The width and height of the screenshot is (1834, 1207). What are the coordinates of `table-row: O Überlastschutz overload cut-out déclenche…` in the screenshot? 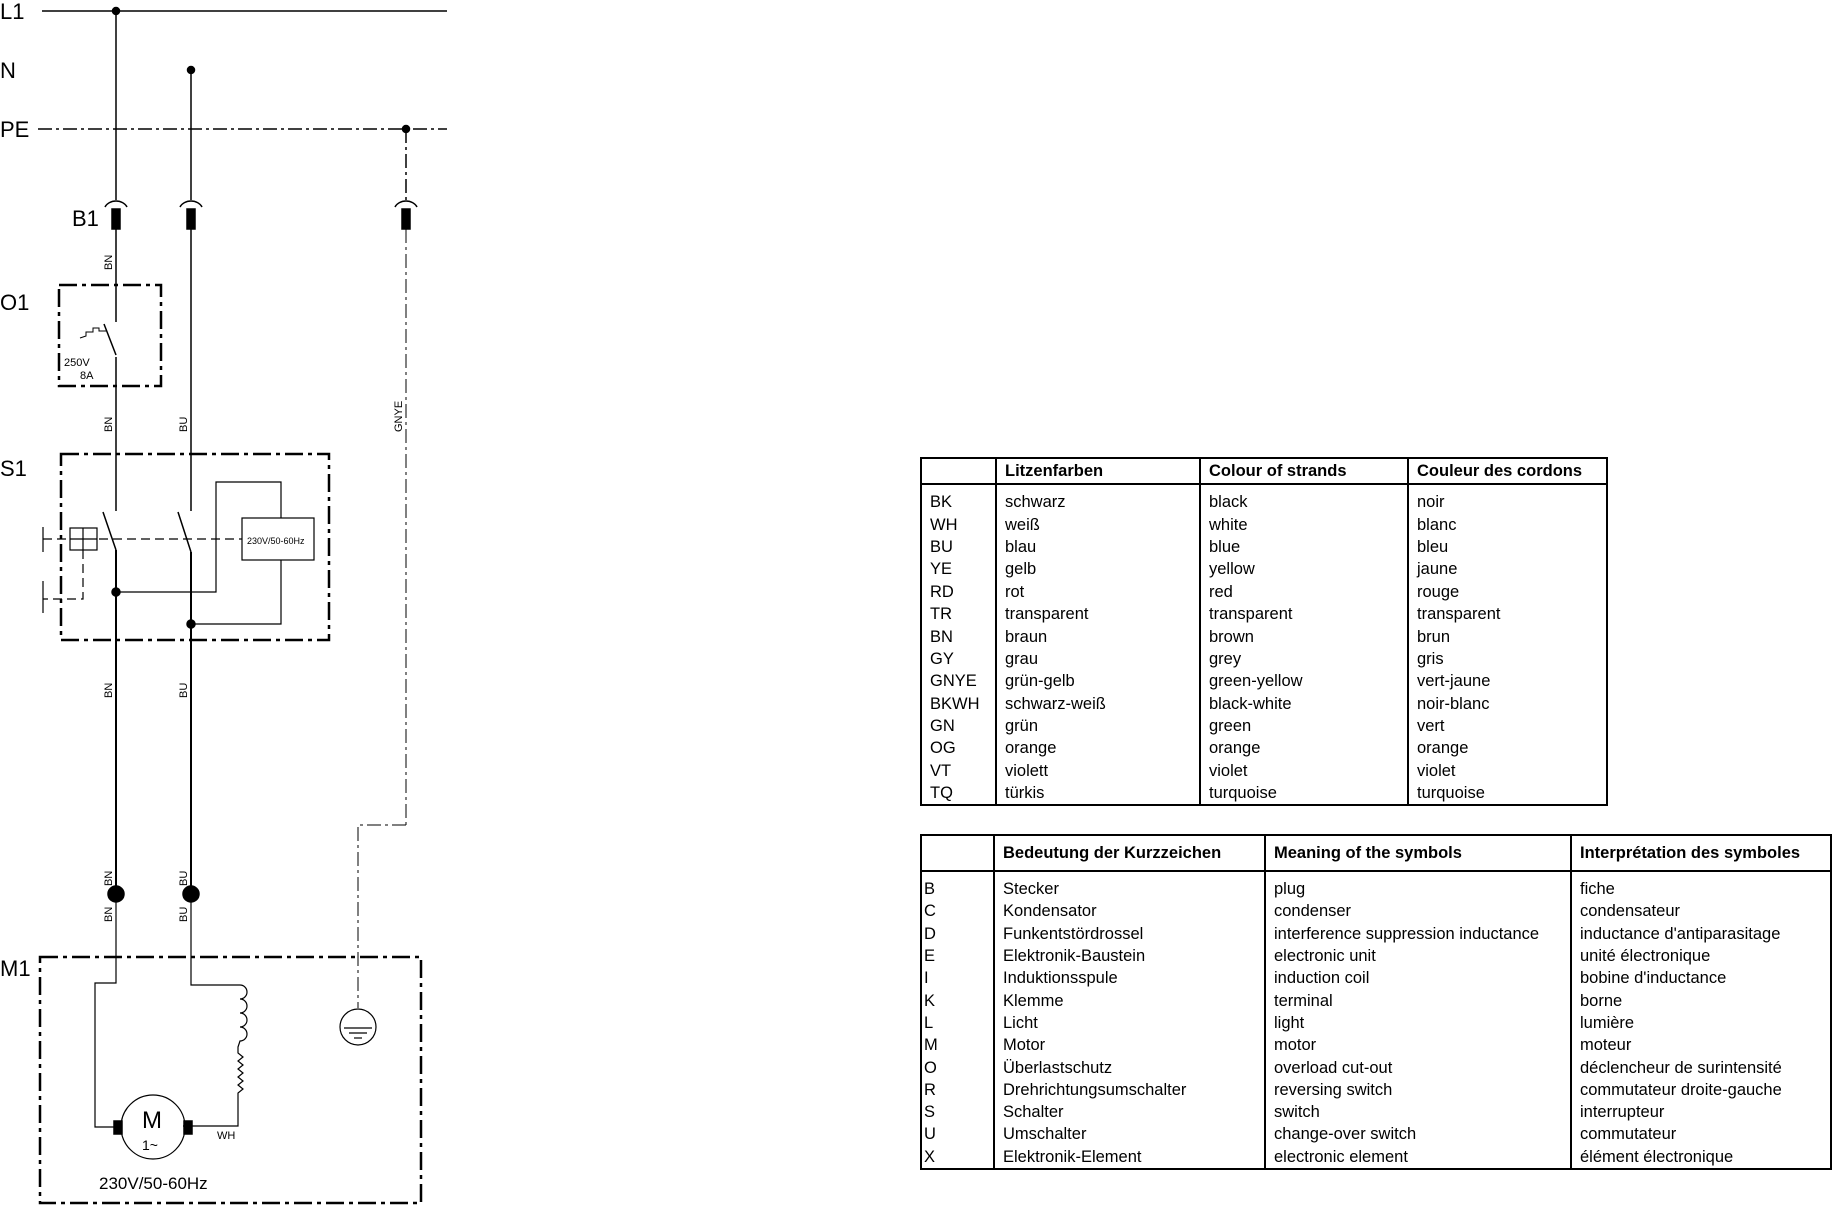 It's located at (1376, 1067).